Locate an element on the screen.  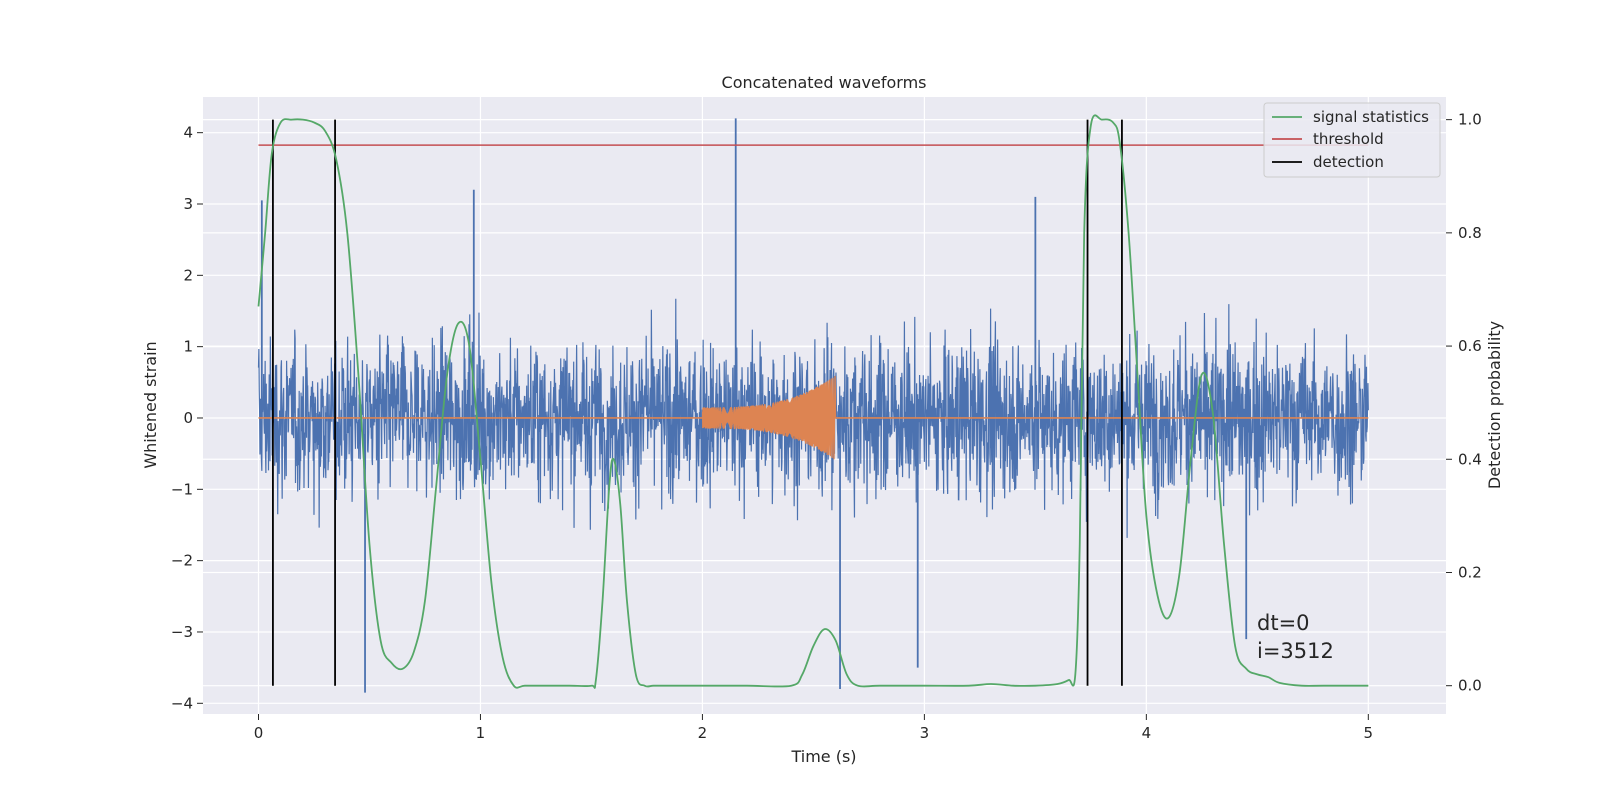
legend-box is located at coordinates (1352, 140).